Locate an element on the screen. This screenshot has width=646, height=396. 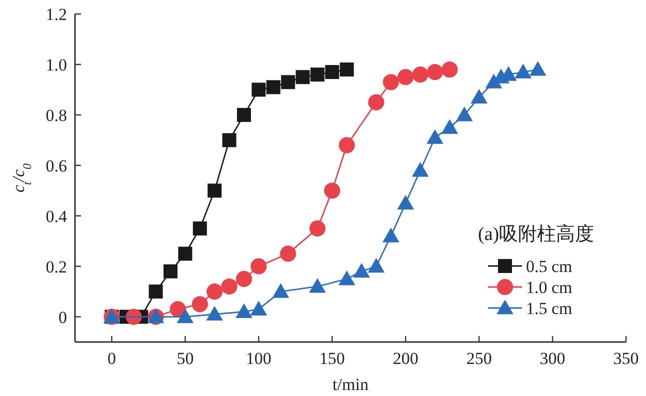
legend-label: 1.5 cm is located at coordinates (549, 308).